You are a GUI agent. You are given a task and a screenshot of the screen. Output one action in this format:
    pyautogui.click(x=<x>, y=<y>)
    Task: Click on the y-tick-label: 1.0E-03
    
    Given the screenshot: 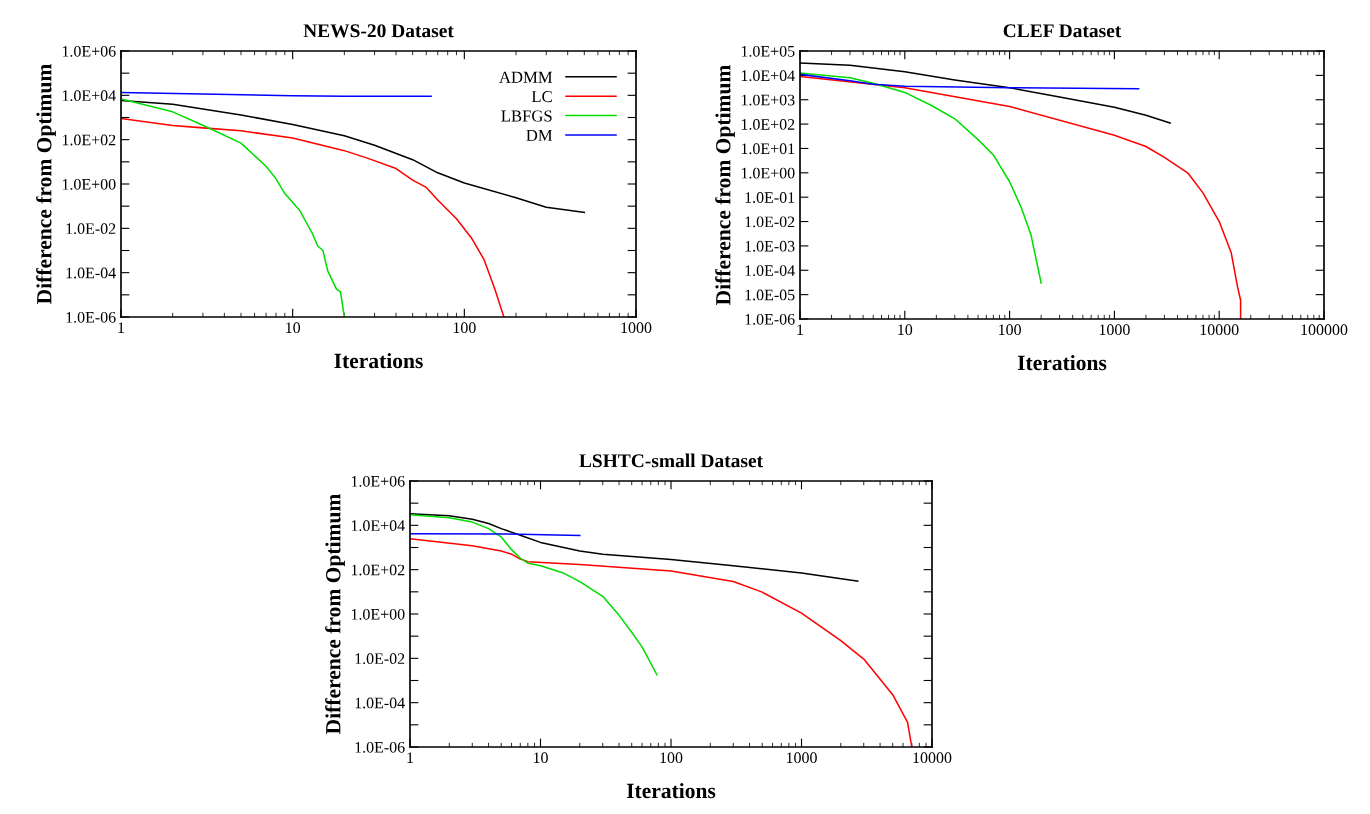 What is the action you would take?
    pyautogui.click(x=770, y=246)
    